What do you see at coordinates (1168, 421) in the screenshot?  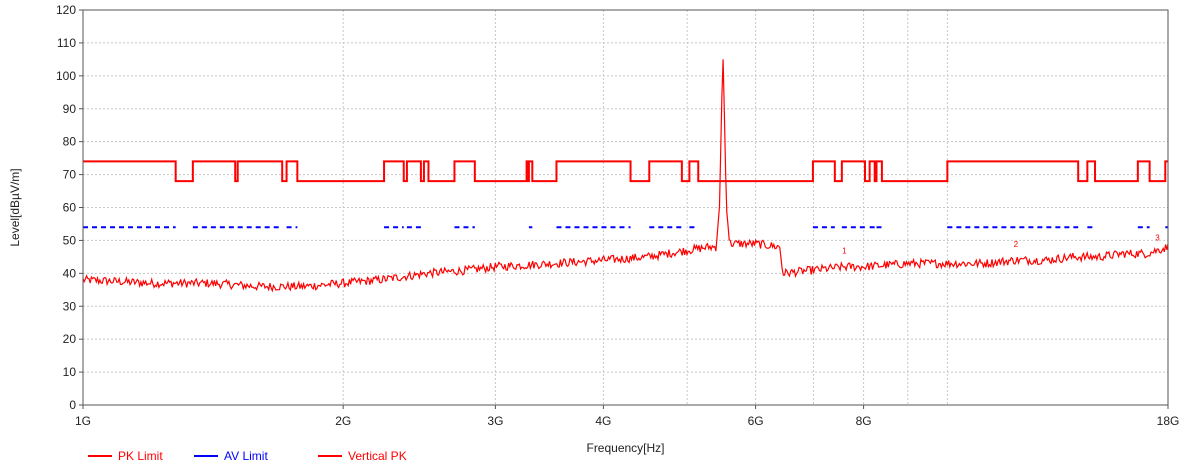 I see `x-tick-label: 18G` at bounding box center [1168, 421].